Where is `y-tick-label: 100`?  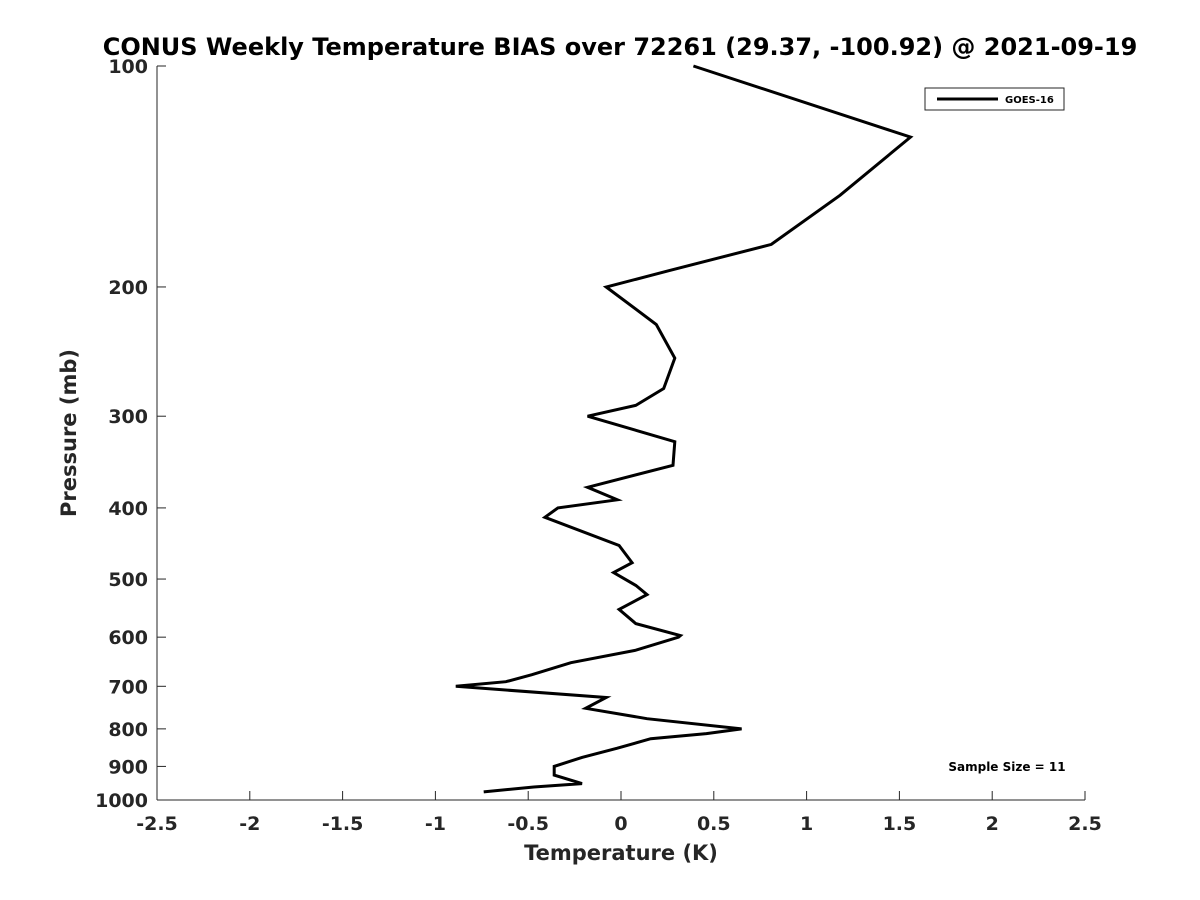 y-tick-label: 100 is located at coordinates (128, 67).